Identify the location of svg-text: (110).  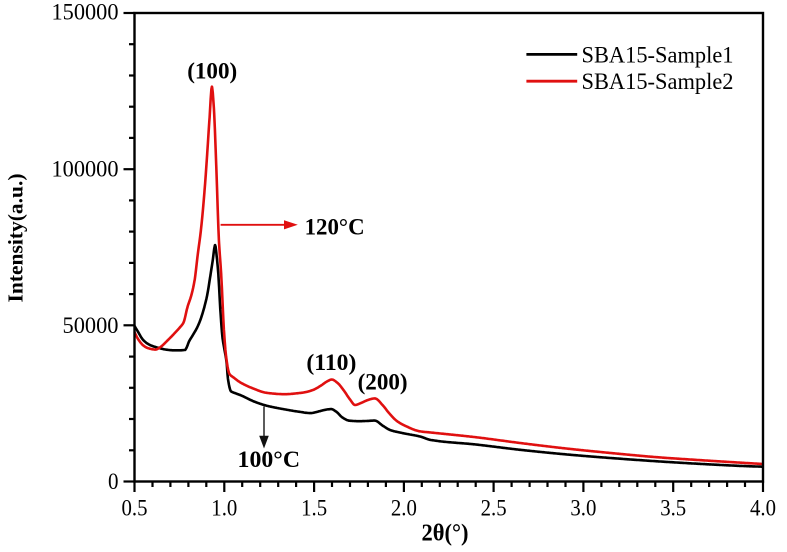
(331, 363).